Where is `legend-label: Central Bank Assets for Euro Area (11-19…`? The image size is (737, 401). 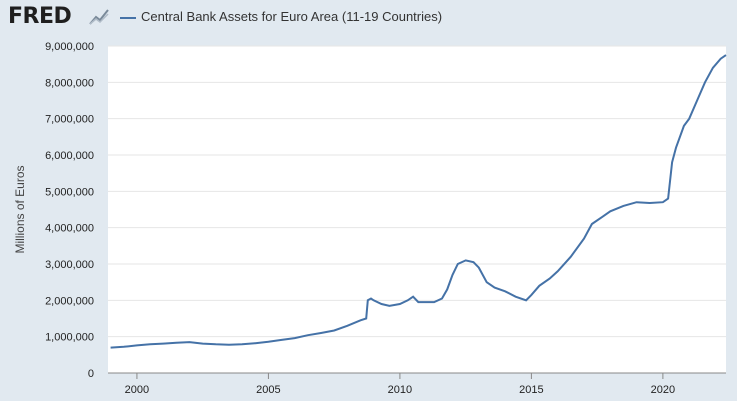
legend-label: Central Bank Assets for Euro Area (11-19… is located at coordinates (292, 16).